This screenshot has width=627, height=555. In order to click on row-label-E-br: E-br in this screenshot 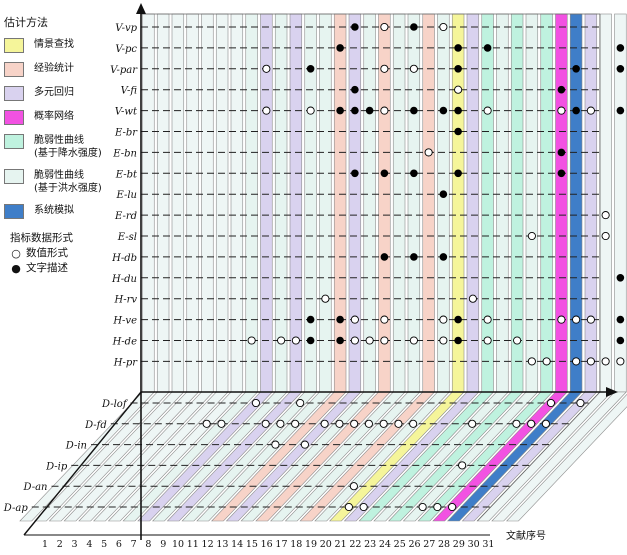, I will do `click(126, 133)`.